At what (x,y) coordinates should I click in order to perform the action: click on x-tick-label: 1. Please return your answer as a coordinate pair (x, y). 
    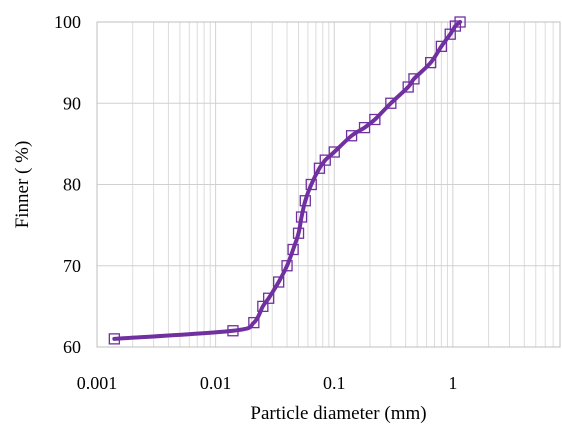
    Looking at the image, I should click on (452, 383).